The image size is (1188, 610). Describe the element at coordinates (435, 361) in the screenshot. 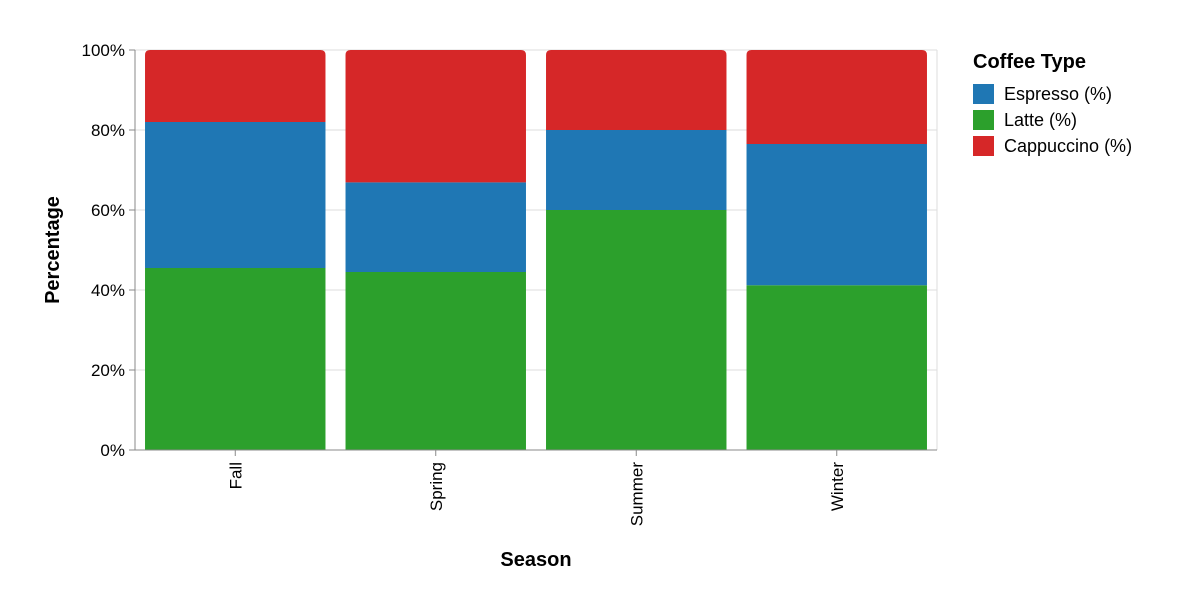

I see `bar-spring-latte` at that location.